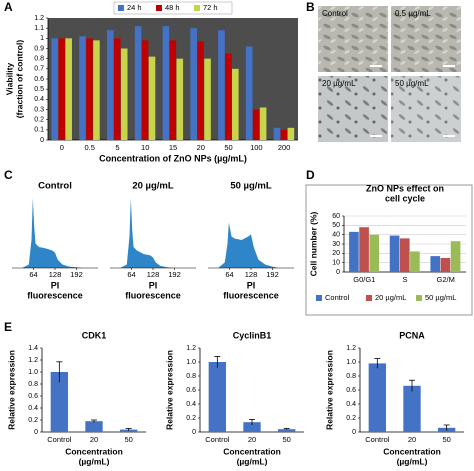 This screenshot has height=471, width=474. I want to click on legend-label: 50 µg/mL, so click(440, 297).